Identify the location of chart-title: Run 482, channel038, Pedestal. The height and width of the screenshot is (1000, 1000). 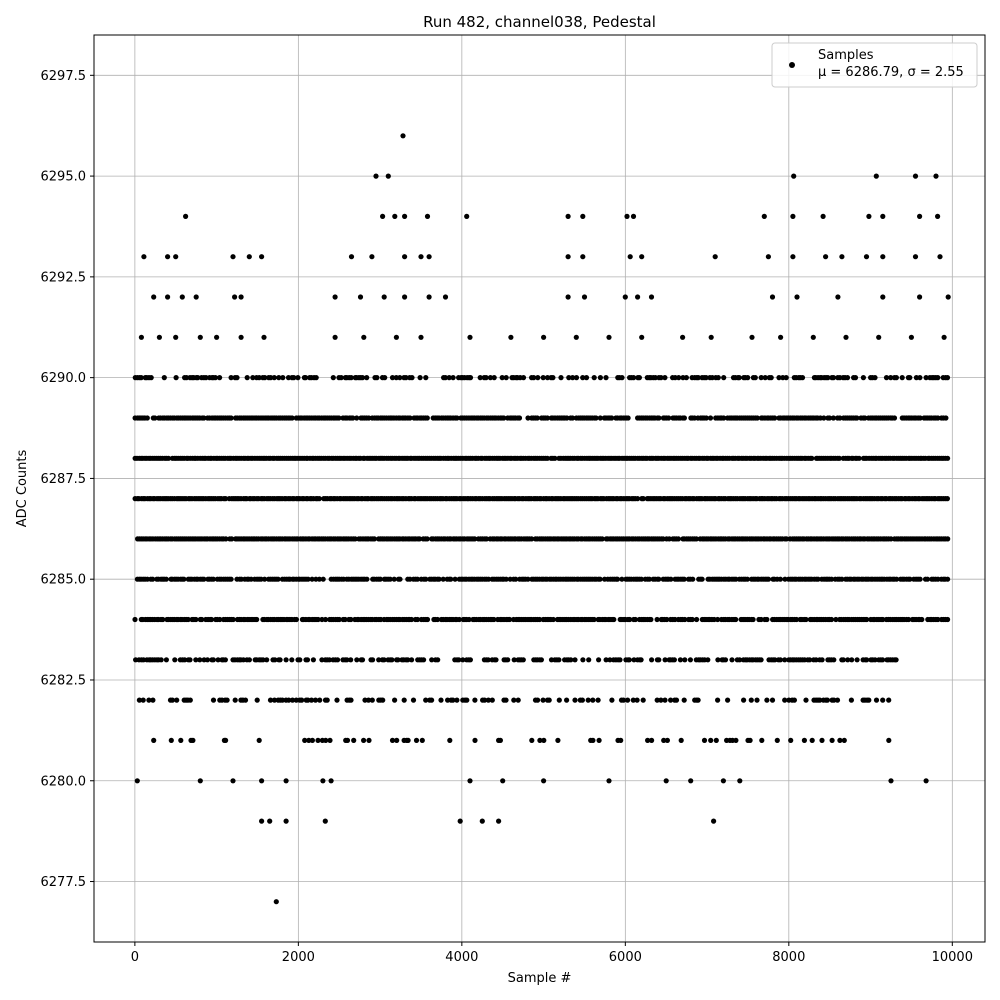
(539, 22).